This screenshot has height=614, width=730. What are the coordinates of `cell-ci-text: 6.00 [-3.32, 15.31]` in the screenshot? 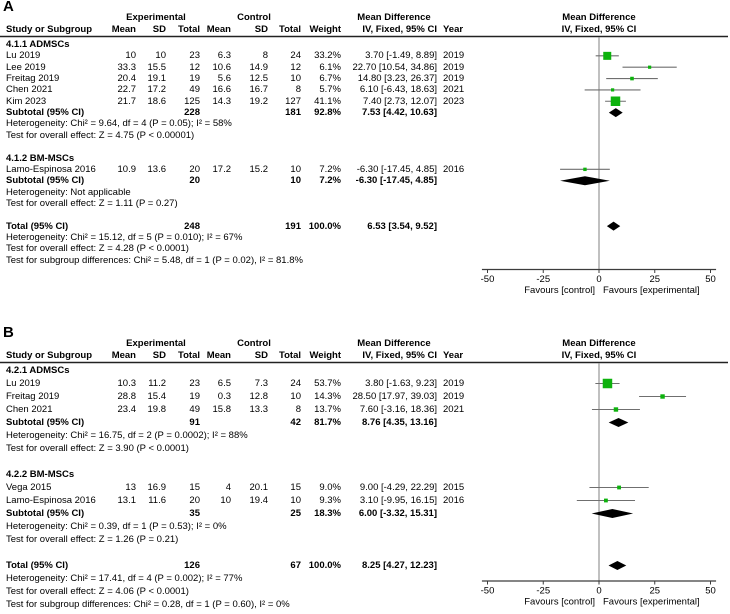 It's located at (397, 513).